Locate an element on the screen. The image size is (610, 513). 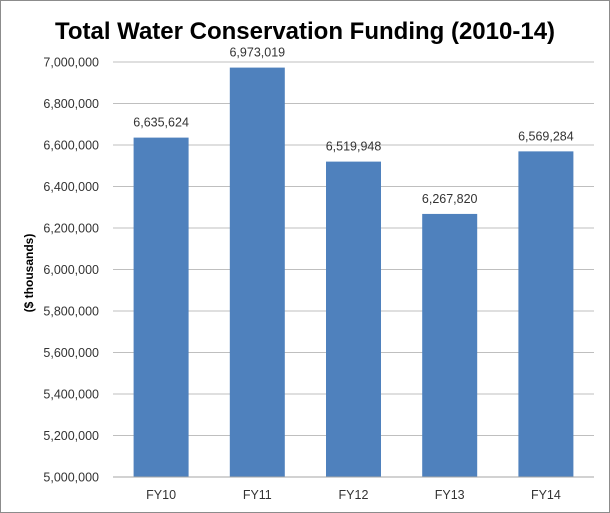
y-tick-label: 5,000,000 is located at coordinates (71, 478).